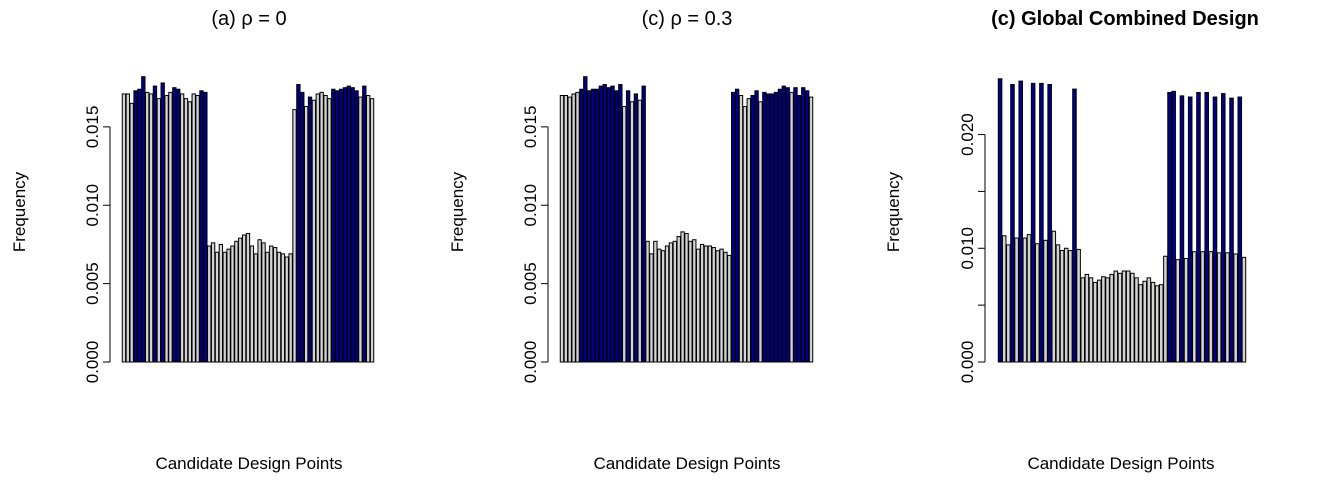 This screenshot has height=480, width=1331. Describe the element at coordinates (92, 127) in the screenshot. I see `panel-a-ytick-label: 0.015` at that location.